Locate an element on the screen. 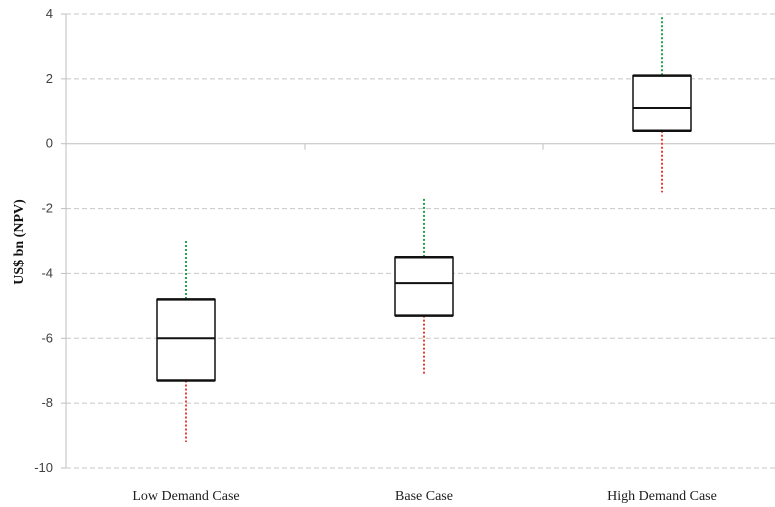  x-category-label: Base Case is located at coordinates (424, 496).